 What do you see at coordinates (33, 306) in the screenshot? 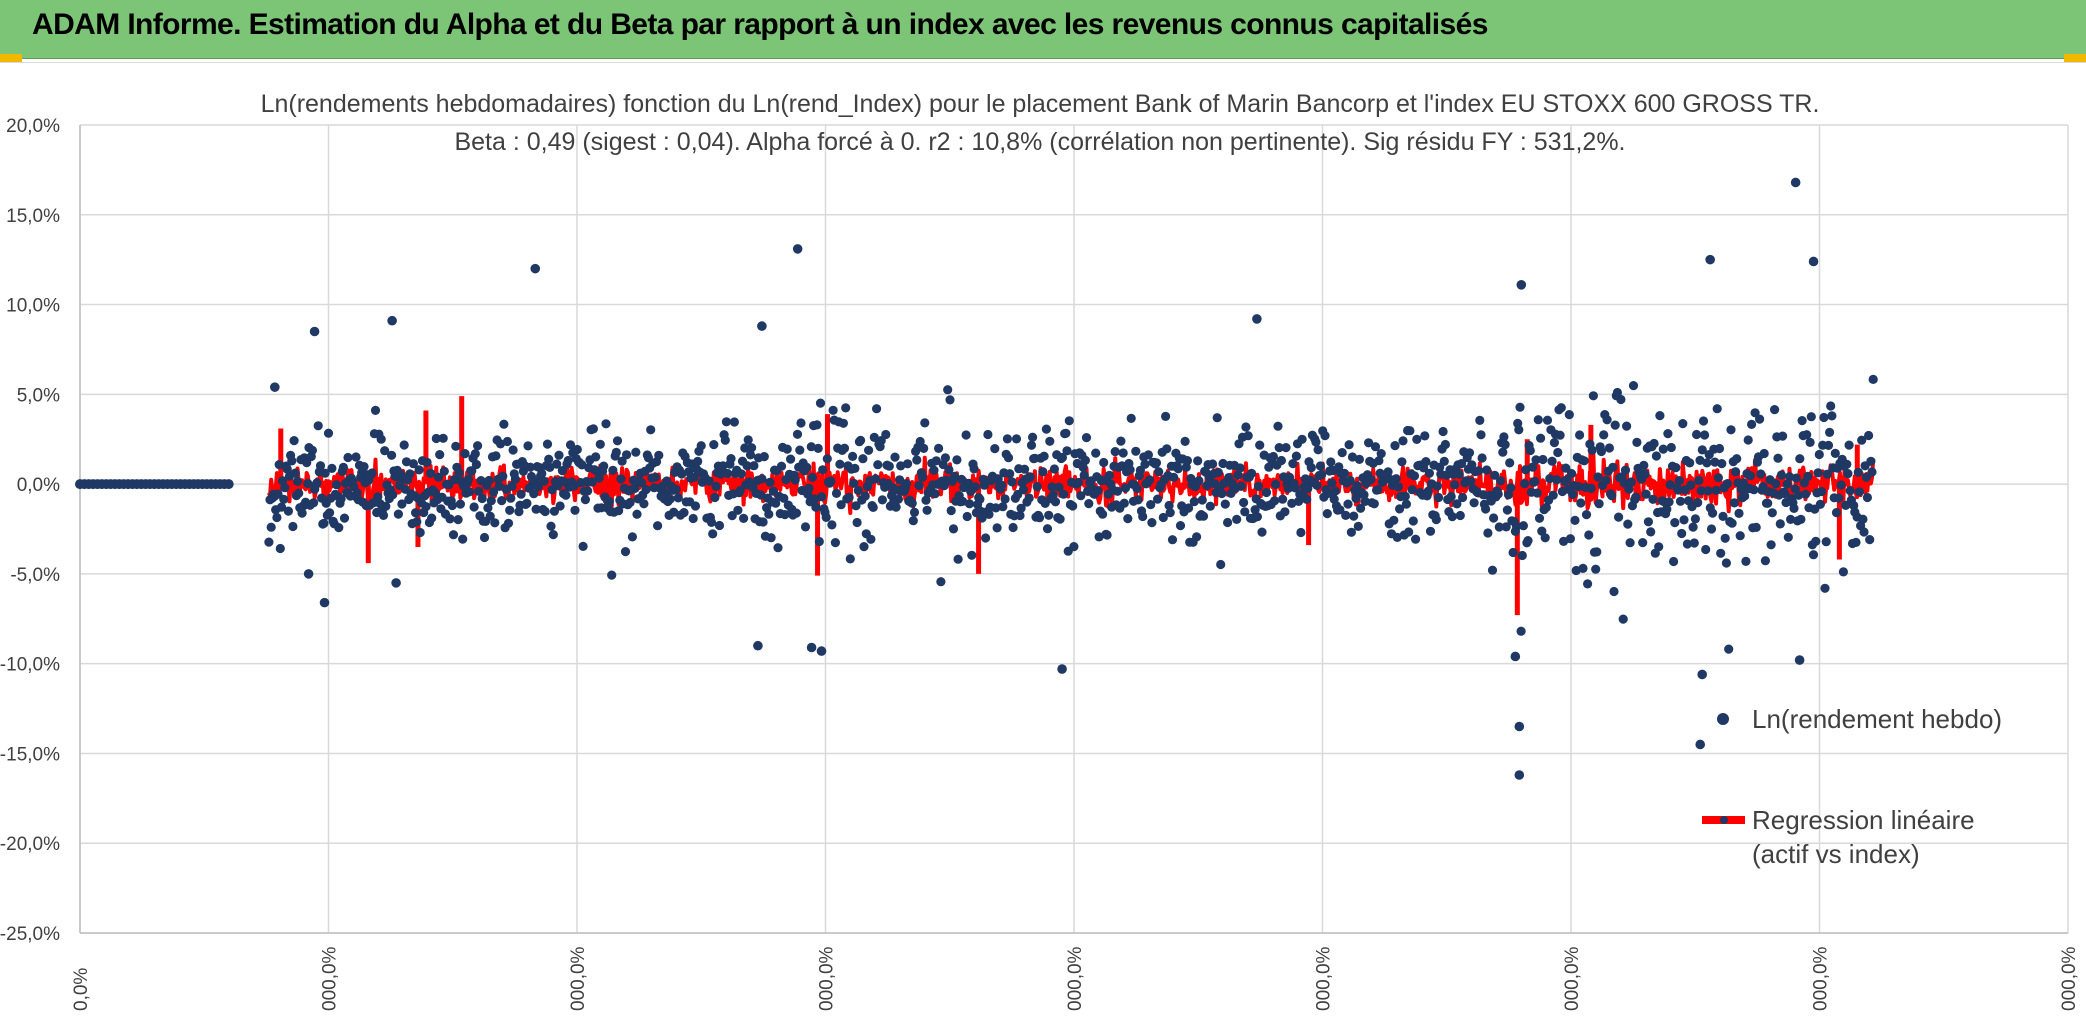
I see `y-tick-label: 10,0%` at bounding box center [33, 306].